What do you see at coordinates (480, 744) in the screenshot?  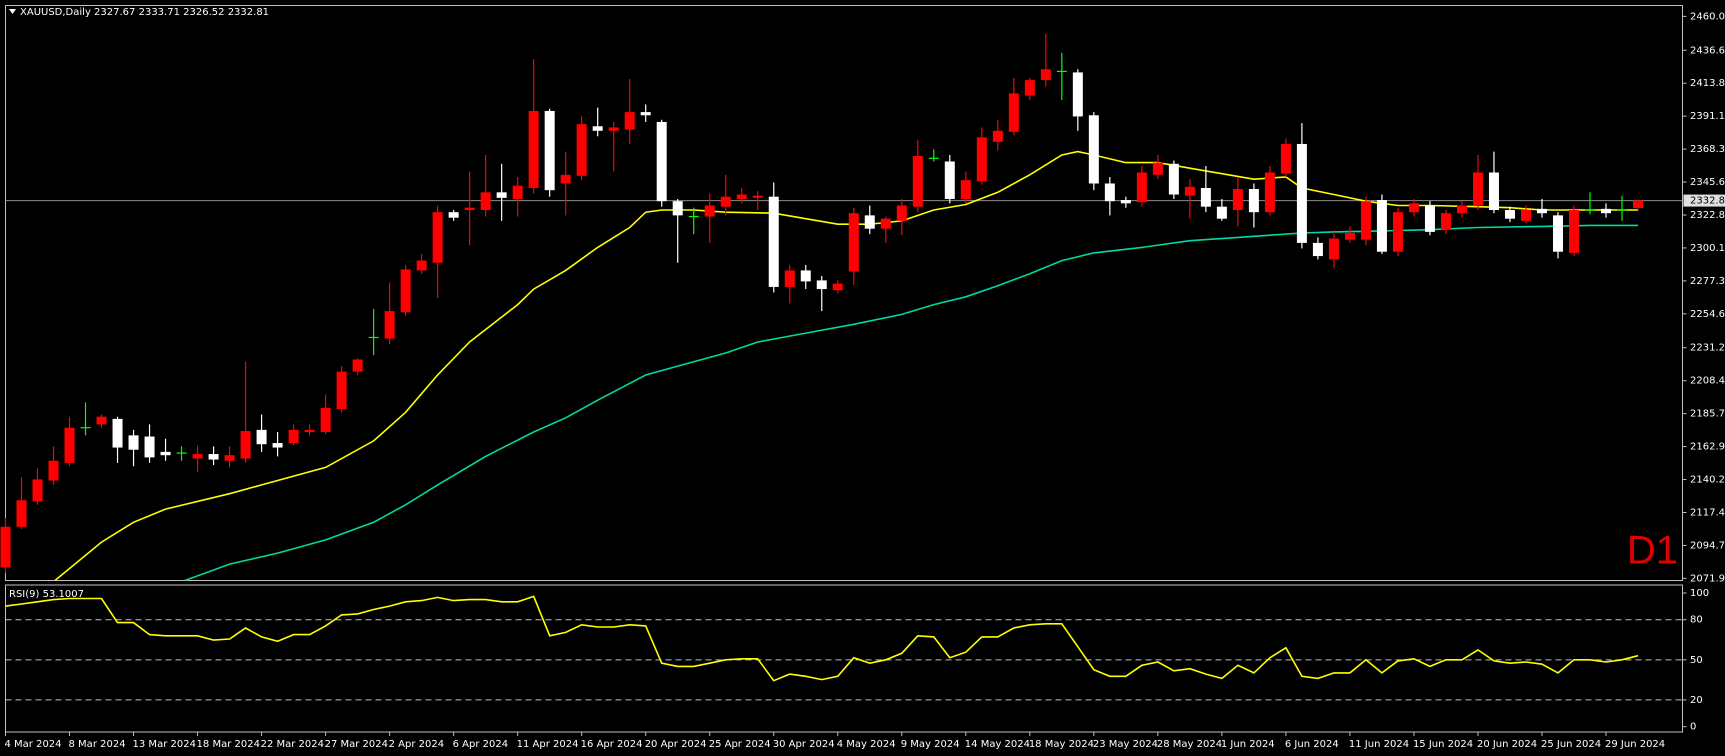 I see `x-tick-label: 6 Apr 2024` at bounding box center [480, 744].